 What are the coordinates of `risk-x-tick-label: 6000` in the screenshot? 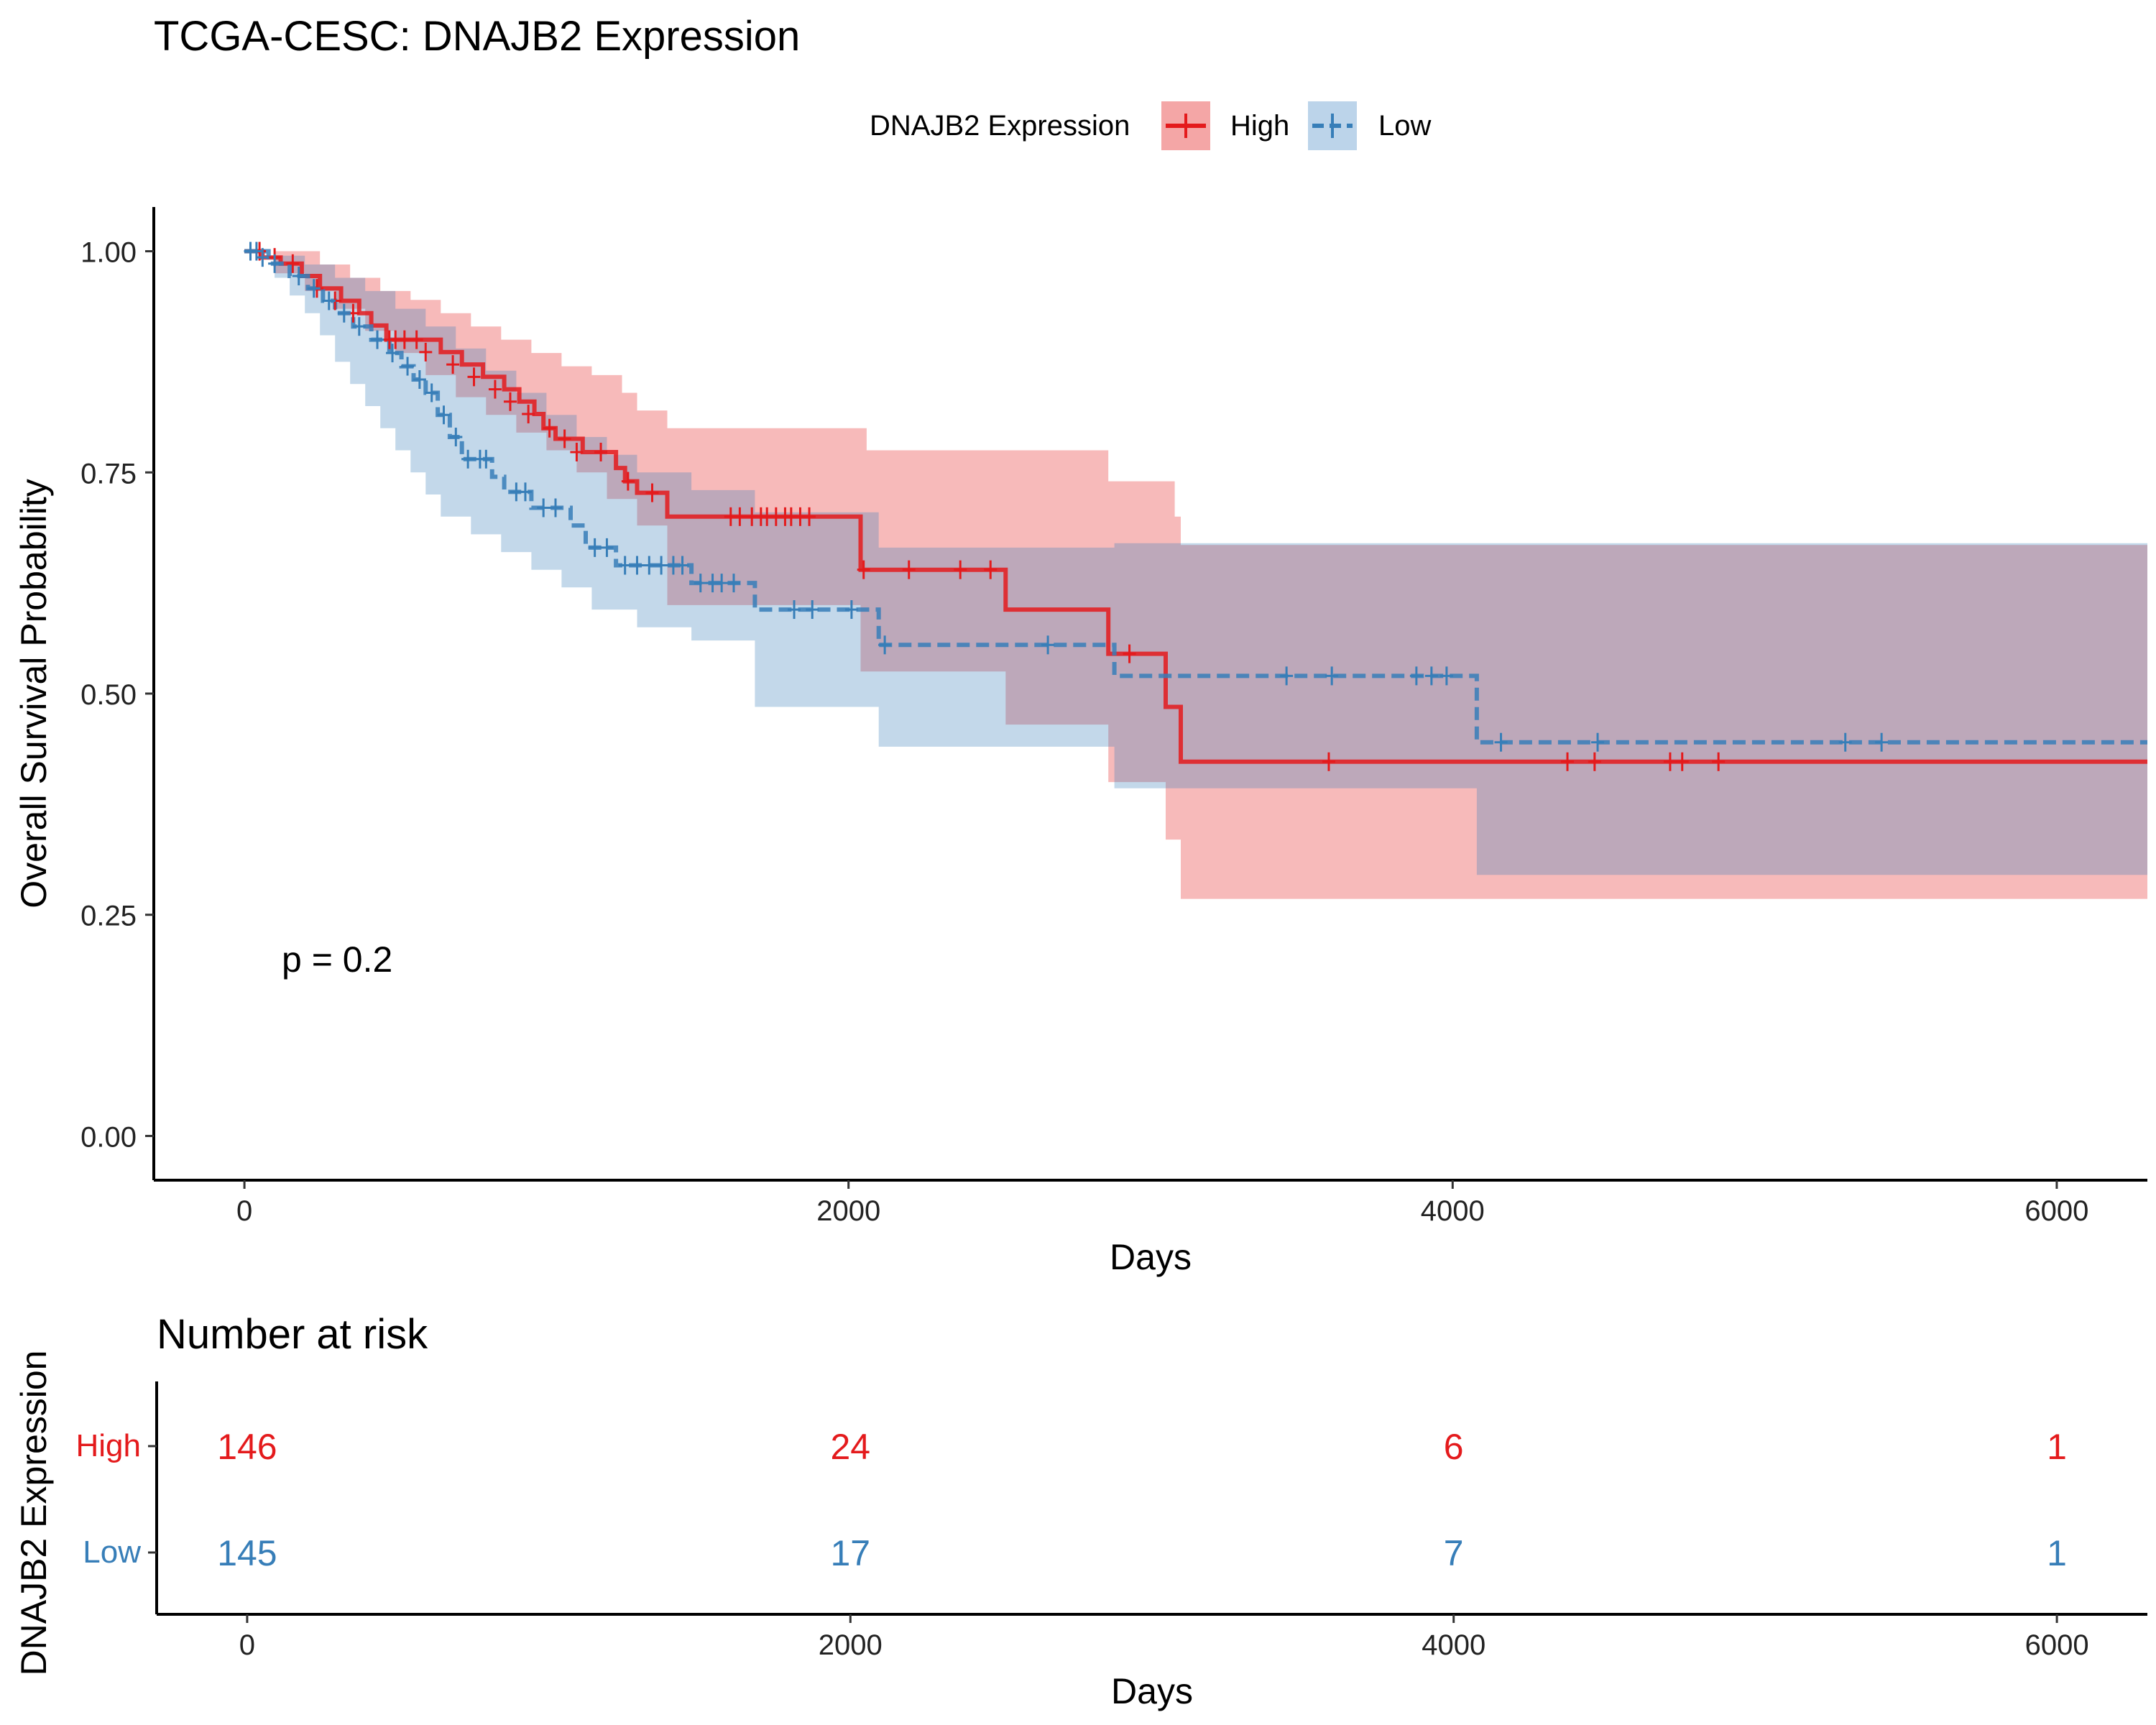 It's located at (2057, 1645).